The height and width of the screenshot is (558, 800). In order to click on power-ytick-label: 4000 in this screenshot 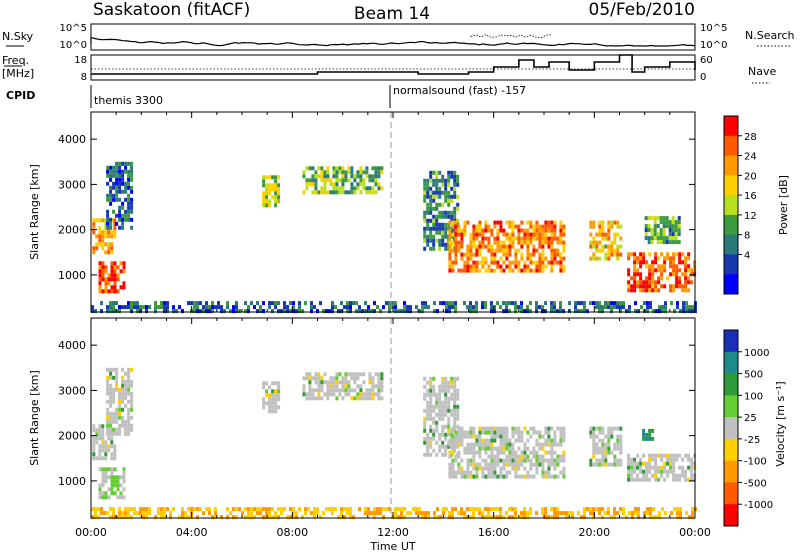, I will do `click(72, 139)`.